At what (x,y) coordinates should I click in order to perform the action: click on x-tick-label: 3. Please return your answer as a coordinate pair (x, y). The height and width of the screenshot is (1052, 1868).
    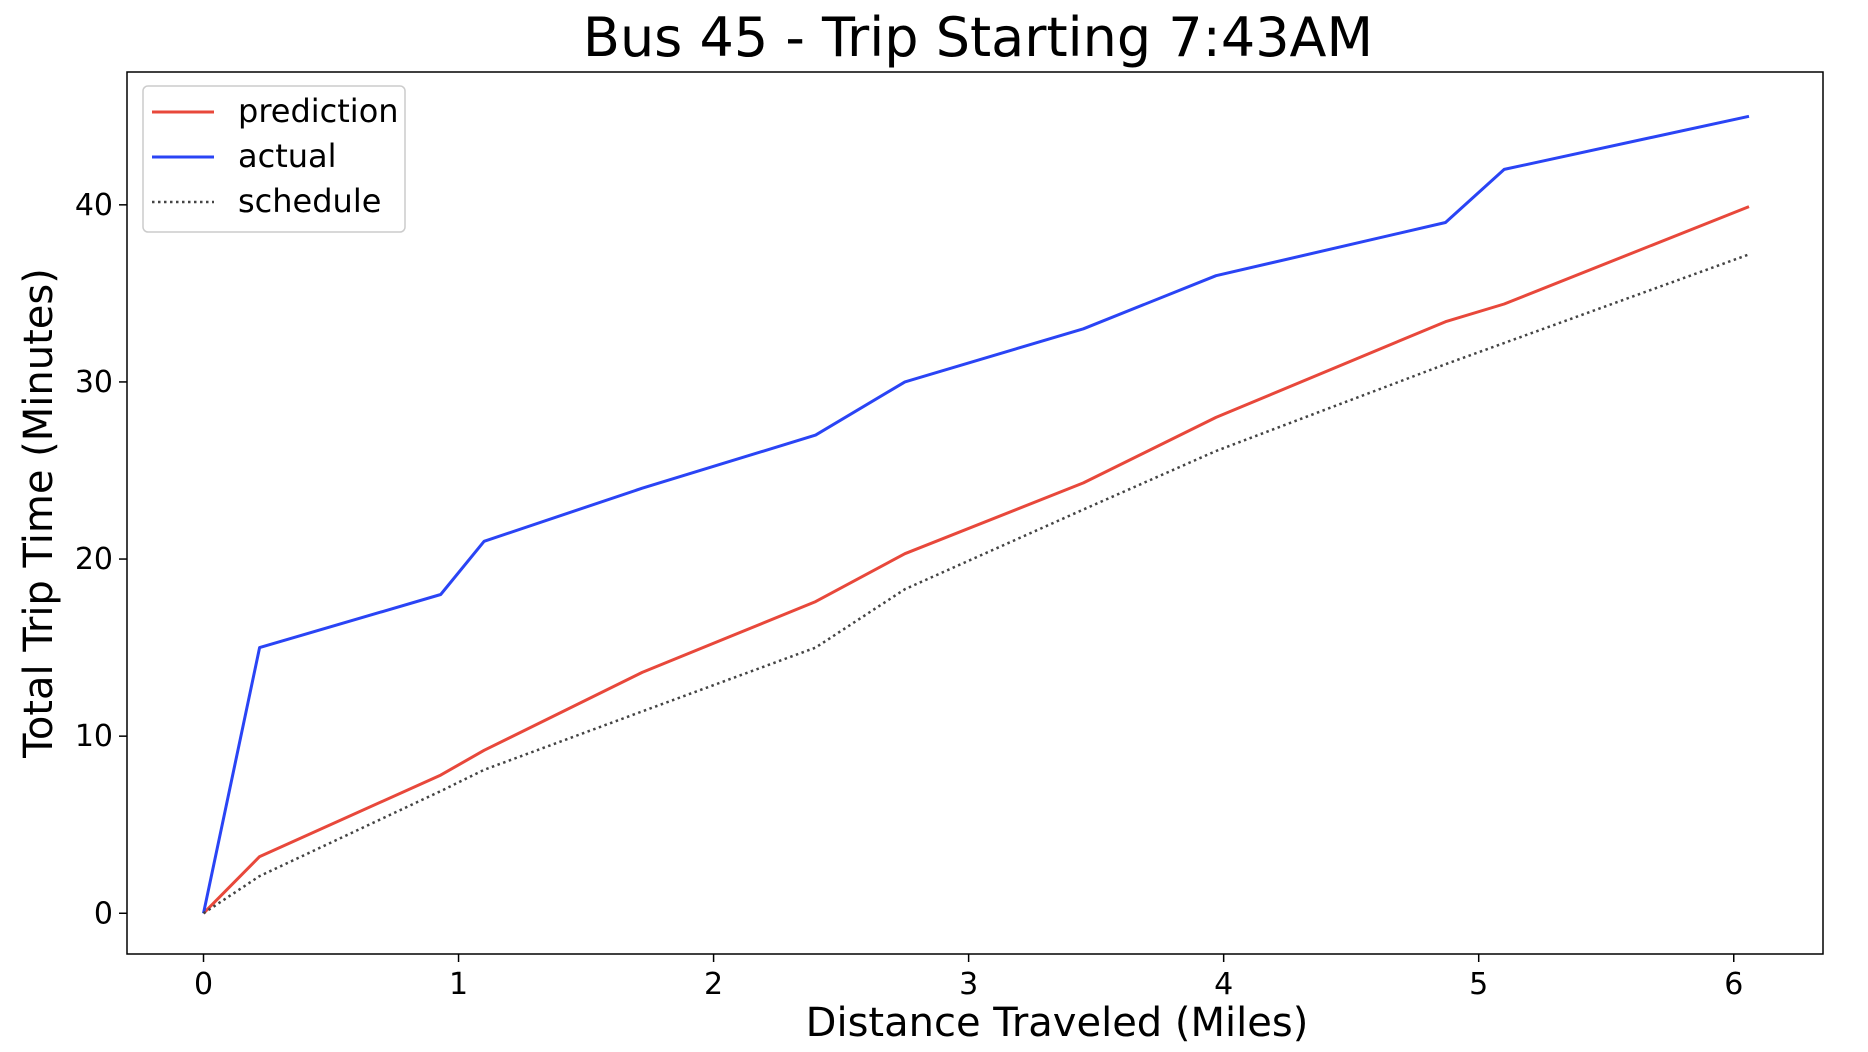
    Looking at the image, I should click on (968, 984).